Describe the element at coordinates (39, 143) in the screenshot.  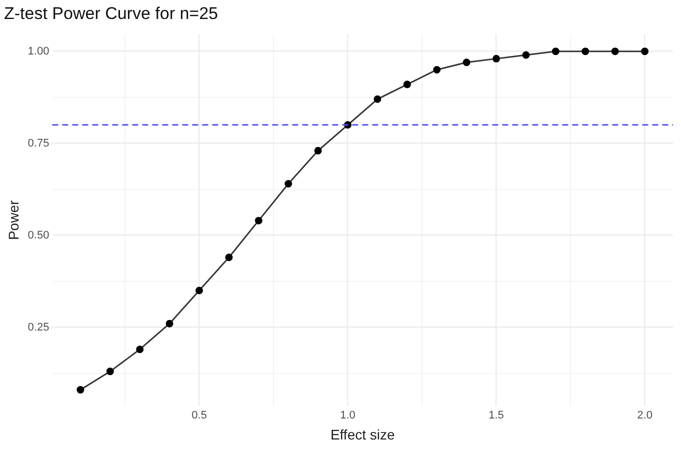
I see `y-tick-label: 0.75` at that location.